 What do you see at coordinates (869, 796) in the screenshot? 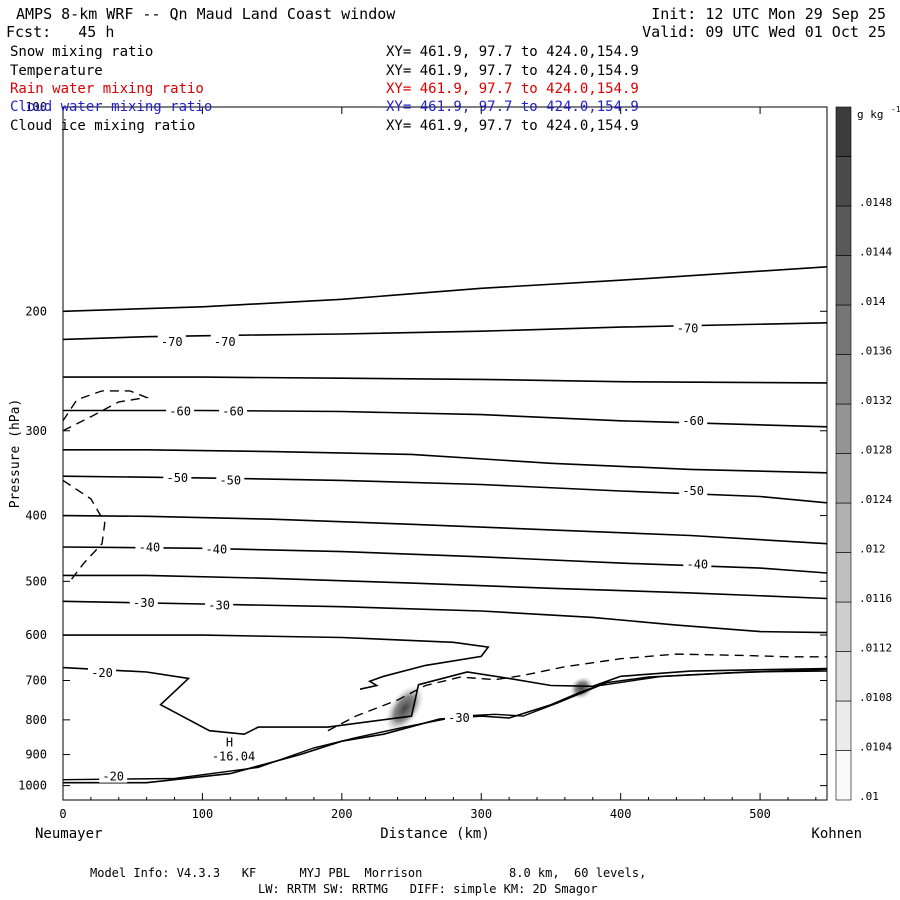
I see `colorbar-label-0: .01` at bounding box center [869, 796].